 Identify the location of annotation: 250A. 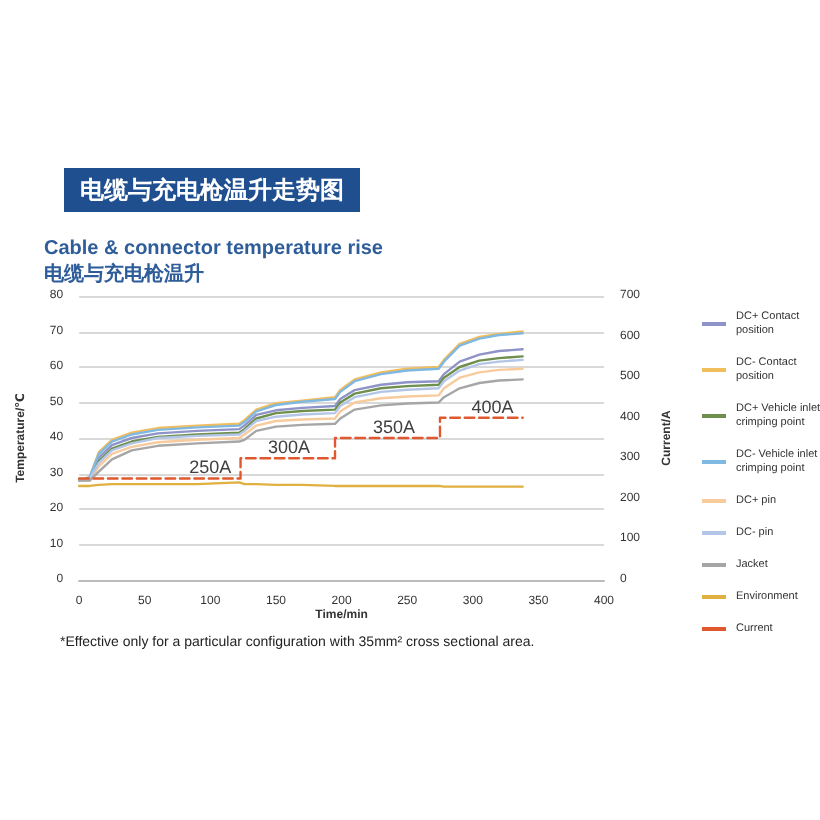
(210, 467).